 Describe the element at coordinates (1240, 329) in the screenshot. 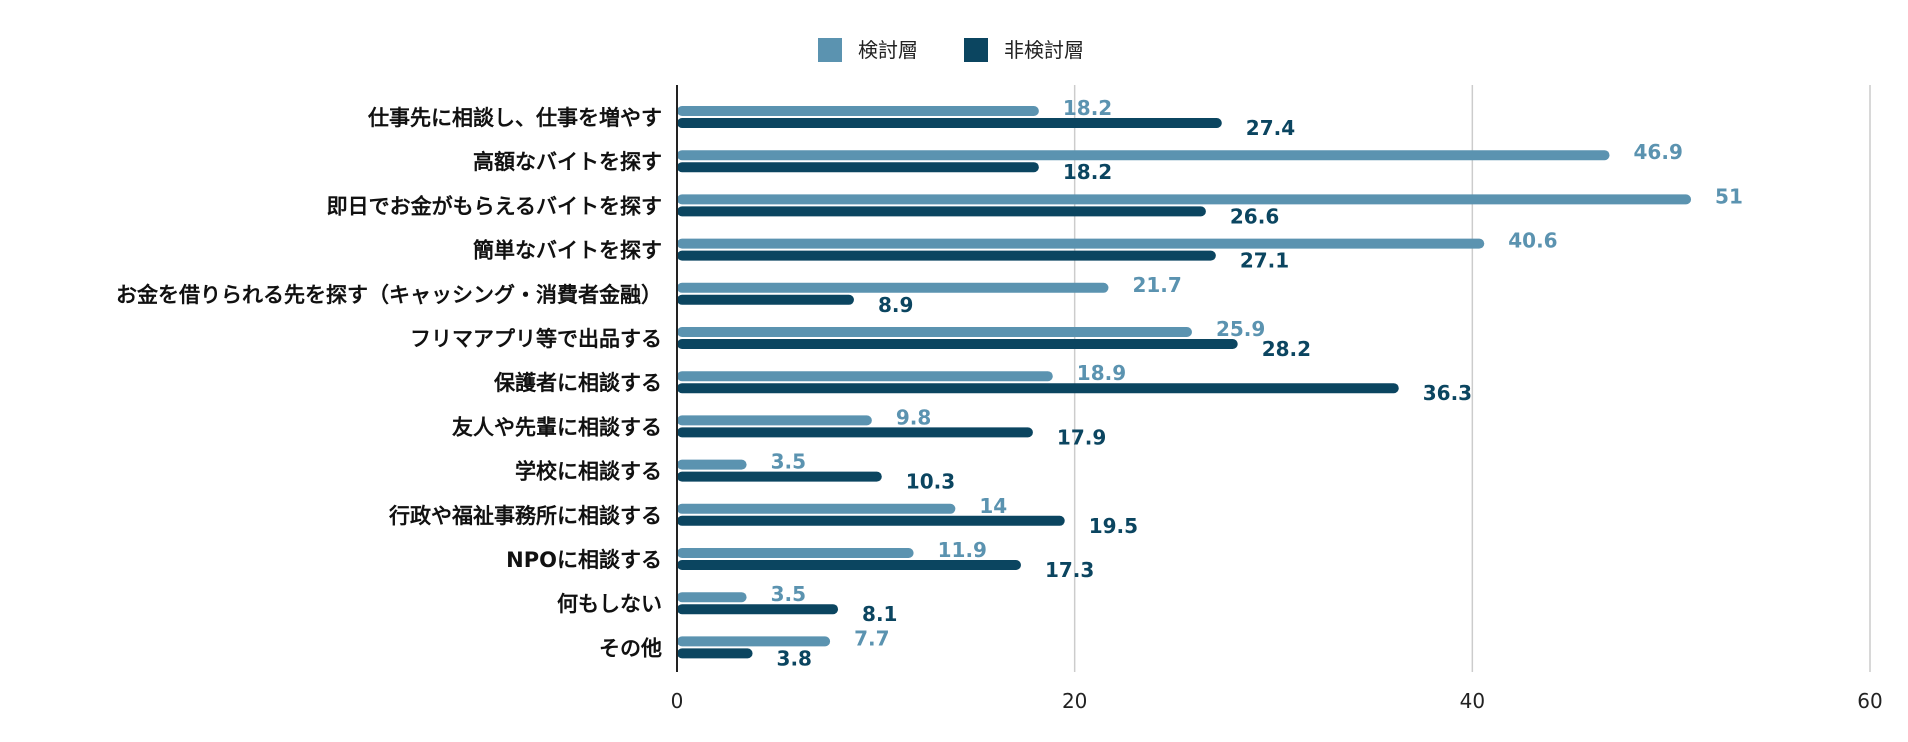

I see `data-label: 25.9` at that location.